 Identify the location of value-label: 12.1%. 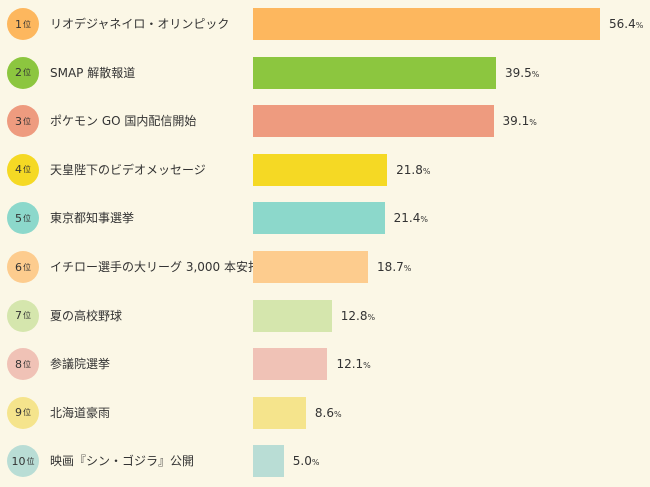
(353, 365).